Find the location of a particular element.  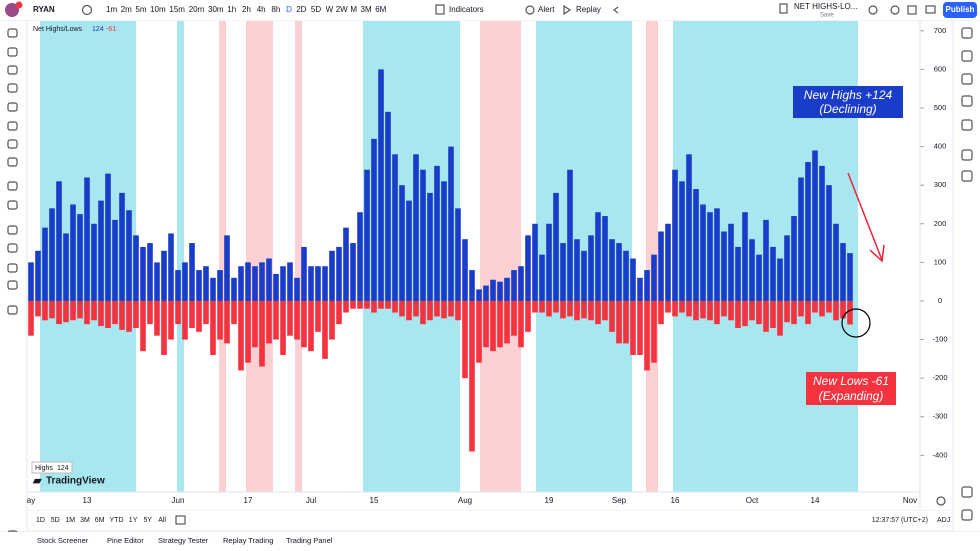

interval-button: 3M is located at coordinates (366, 9).